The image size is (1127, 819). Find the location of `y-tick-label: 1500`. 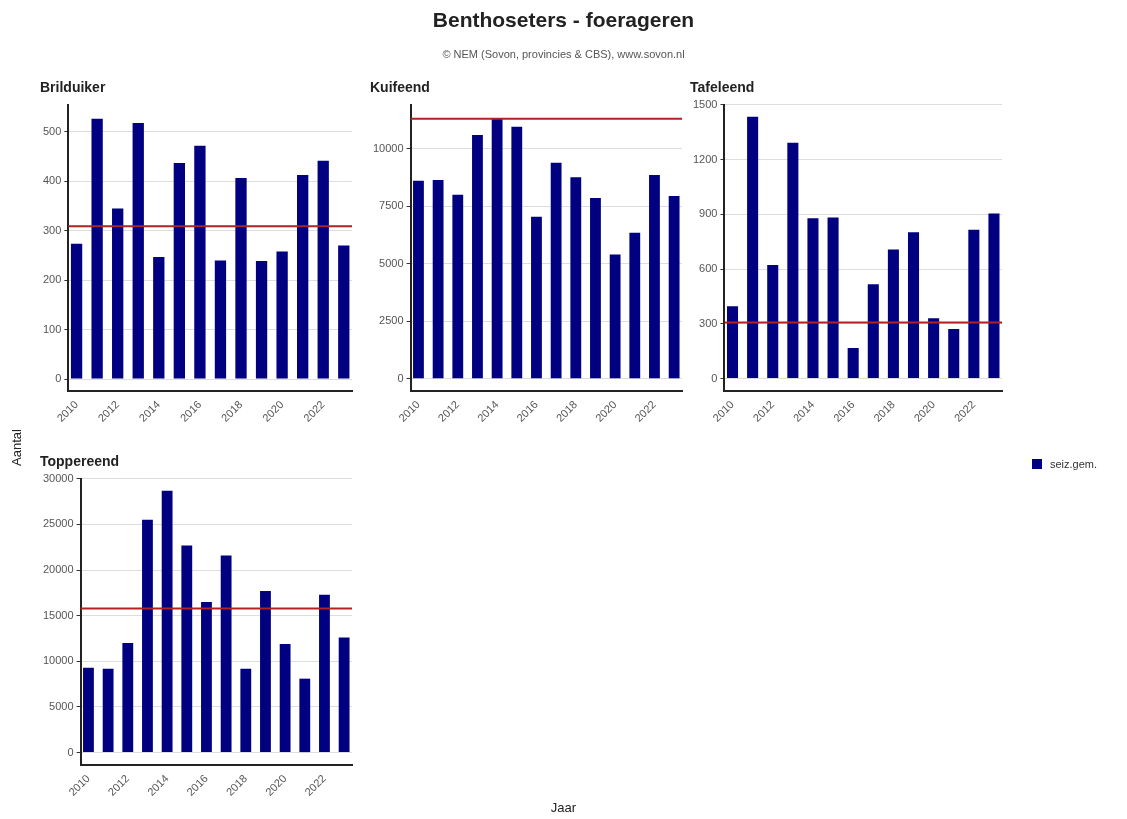

y-tick-label: 1500 is located at coordinates (705, 103).